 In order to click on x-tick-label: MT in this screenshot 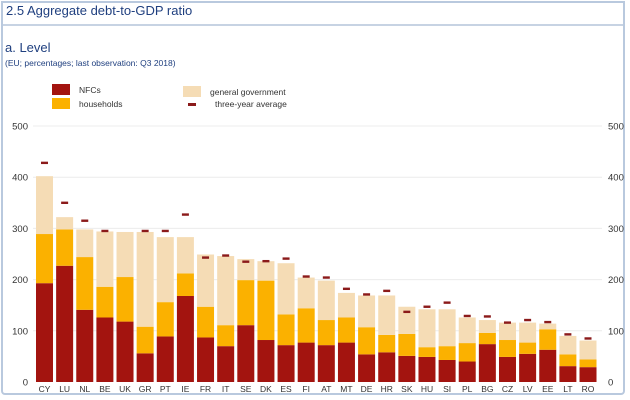, I will do `click(346, 389)`.